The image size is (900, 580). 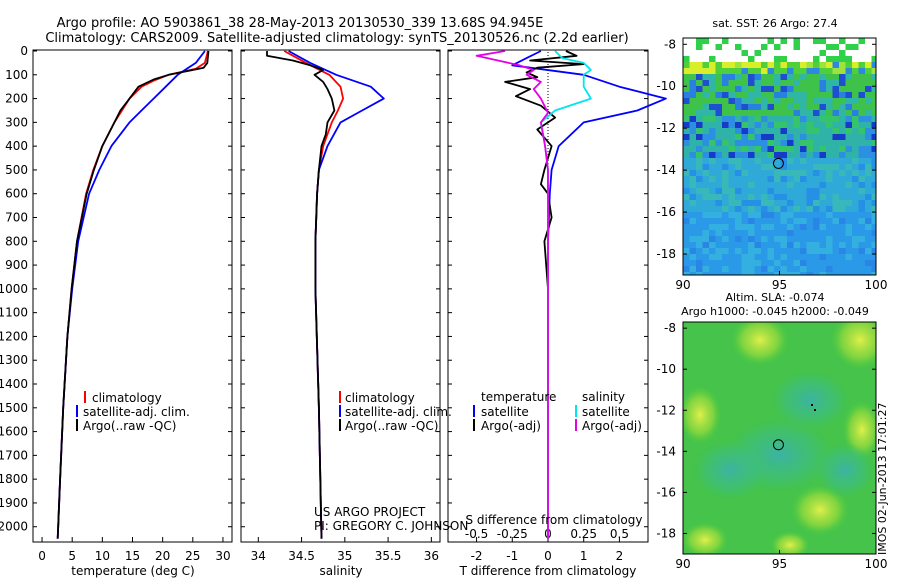 What do you see at coordinates (391, 426) in the screenshot?
I see `legend-argo-raw: Argo(..raw -QC)` at bounding box center [391, 426].